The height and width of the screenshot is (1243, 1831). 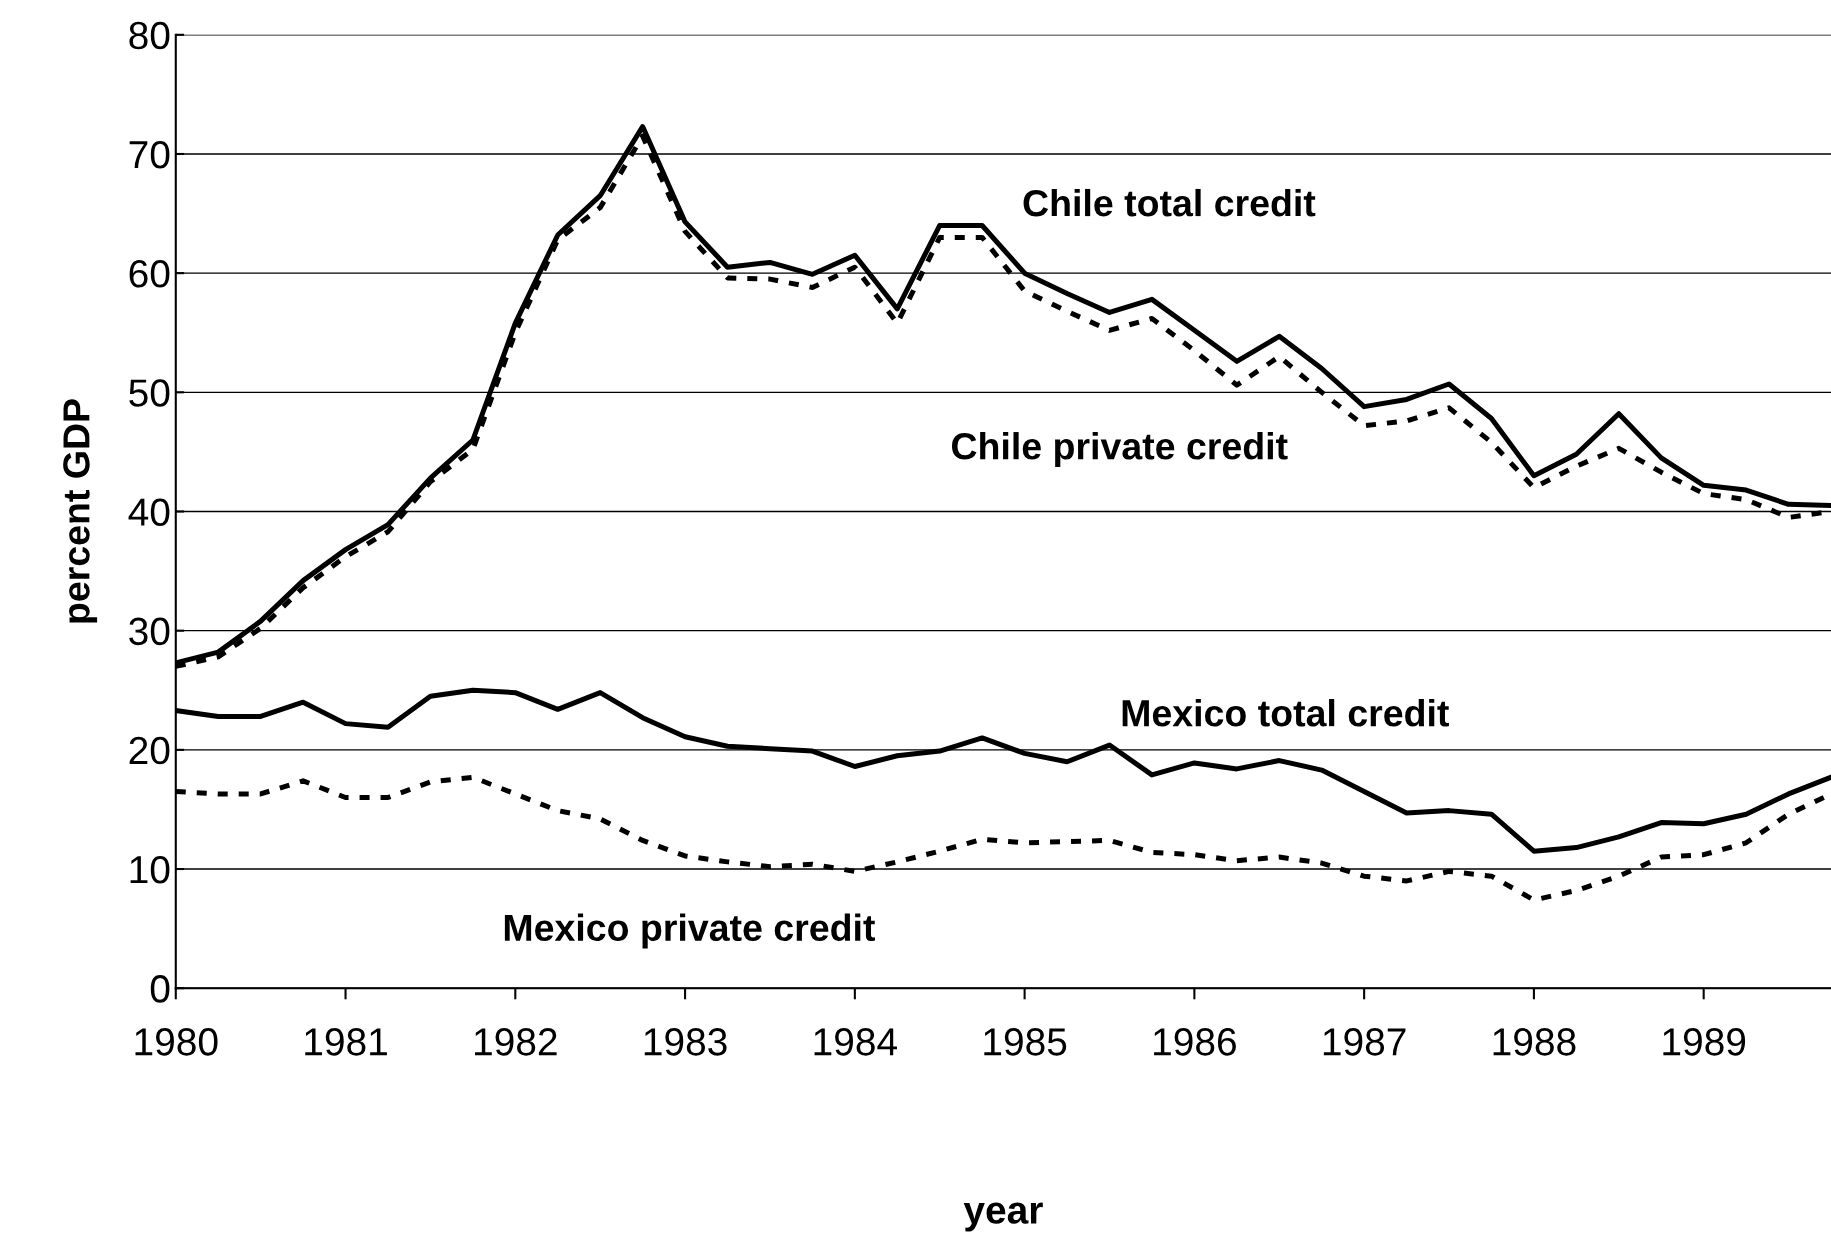 I want to click on series-label: Chile private credit, so click(x=1120, y=449).